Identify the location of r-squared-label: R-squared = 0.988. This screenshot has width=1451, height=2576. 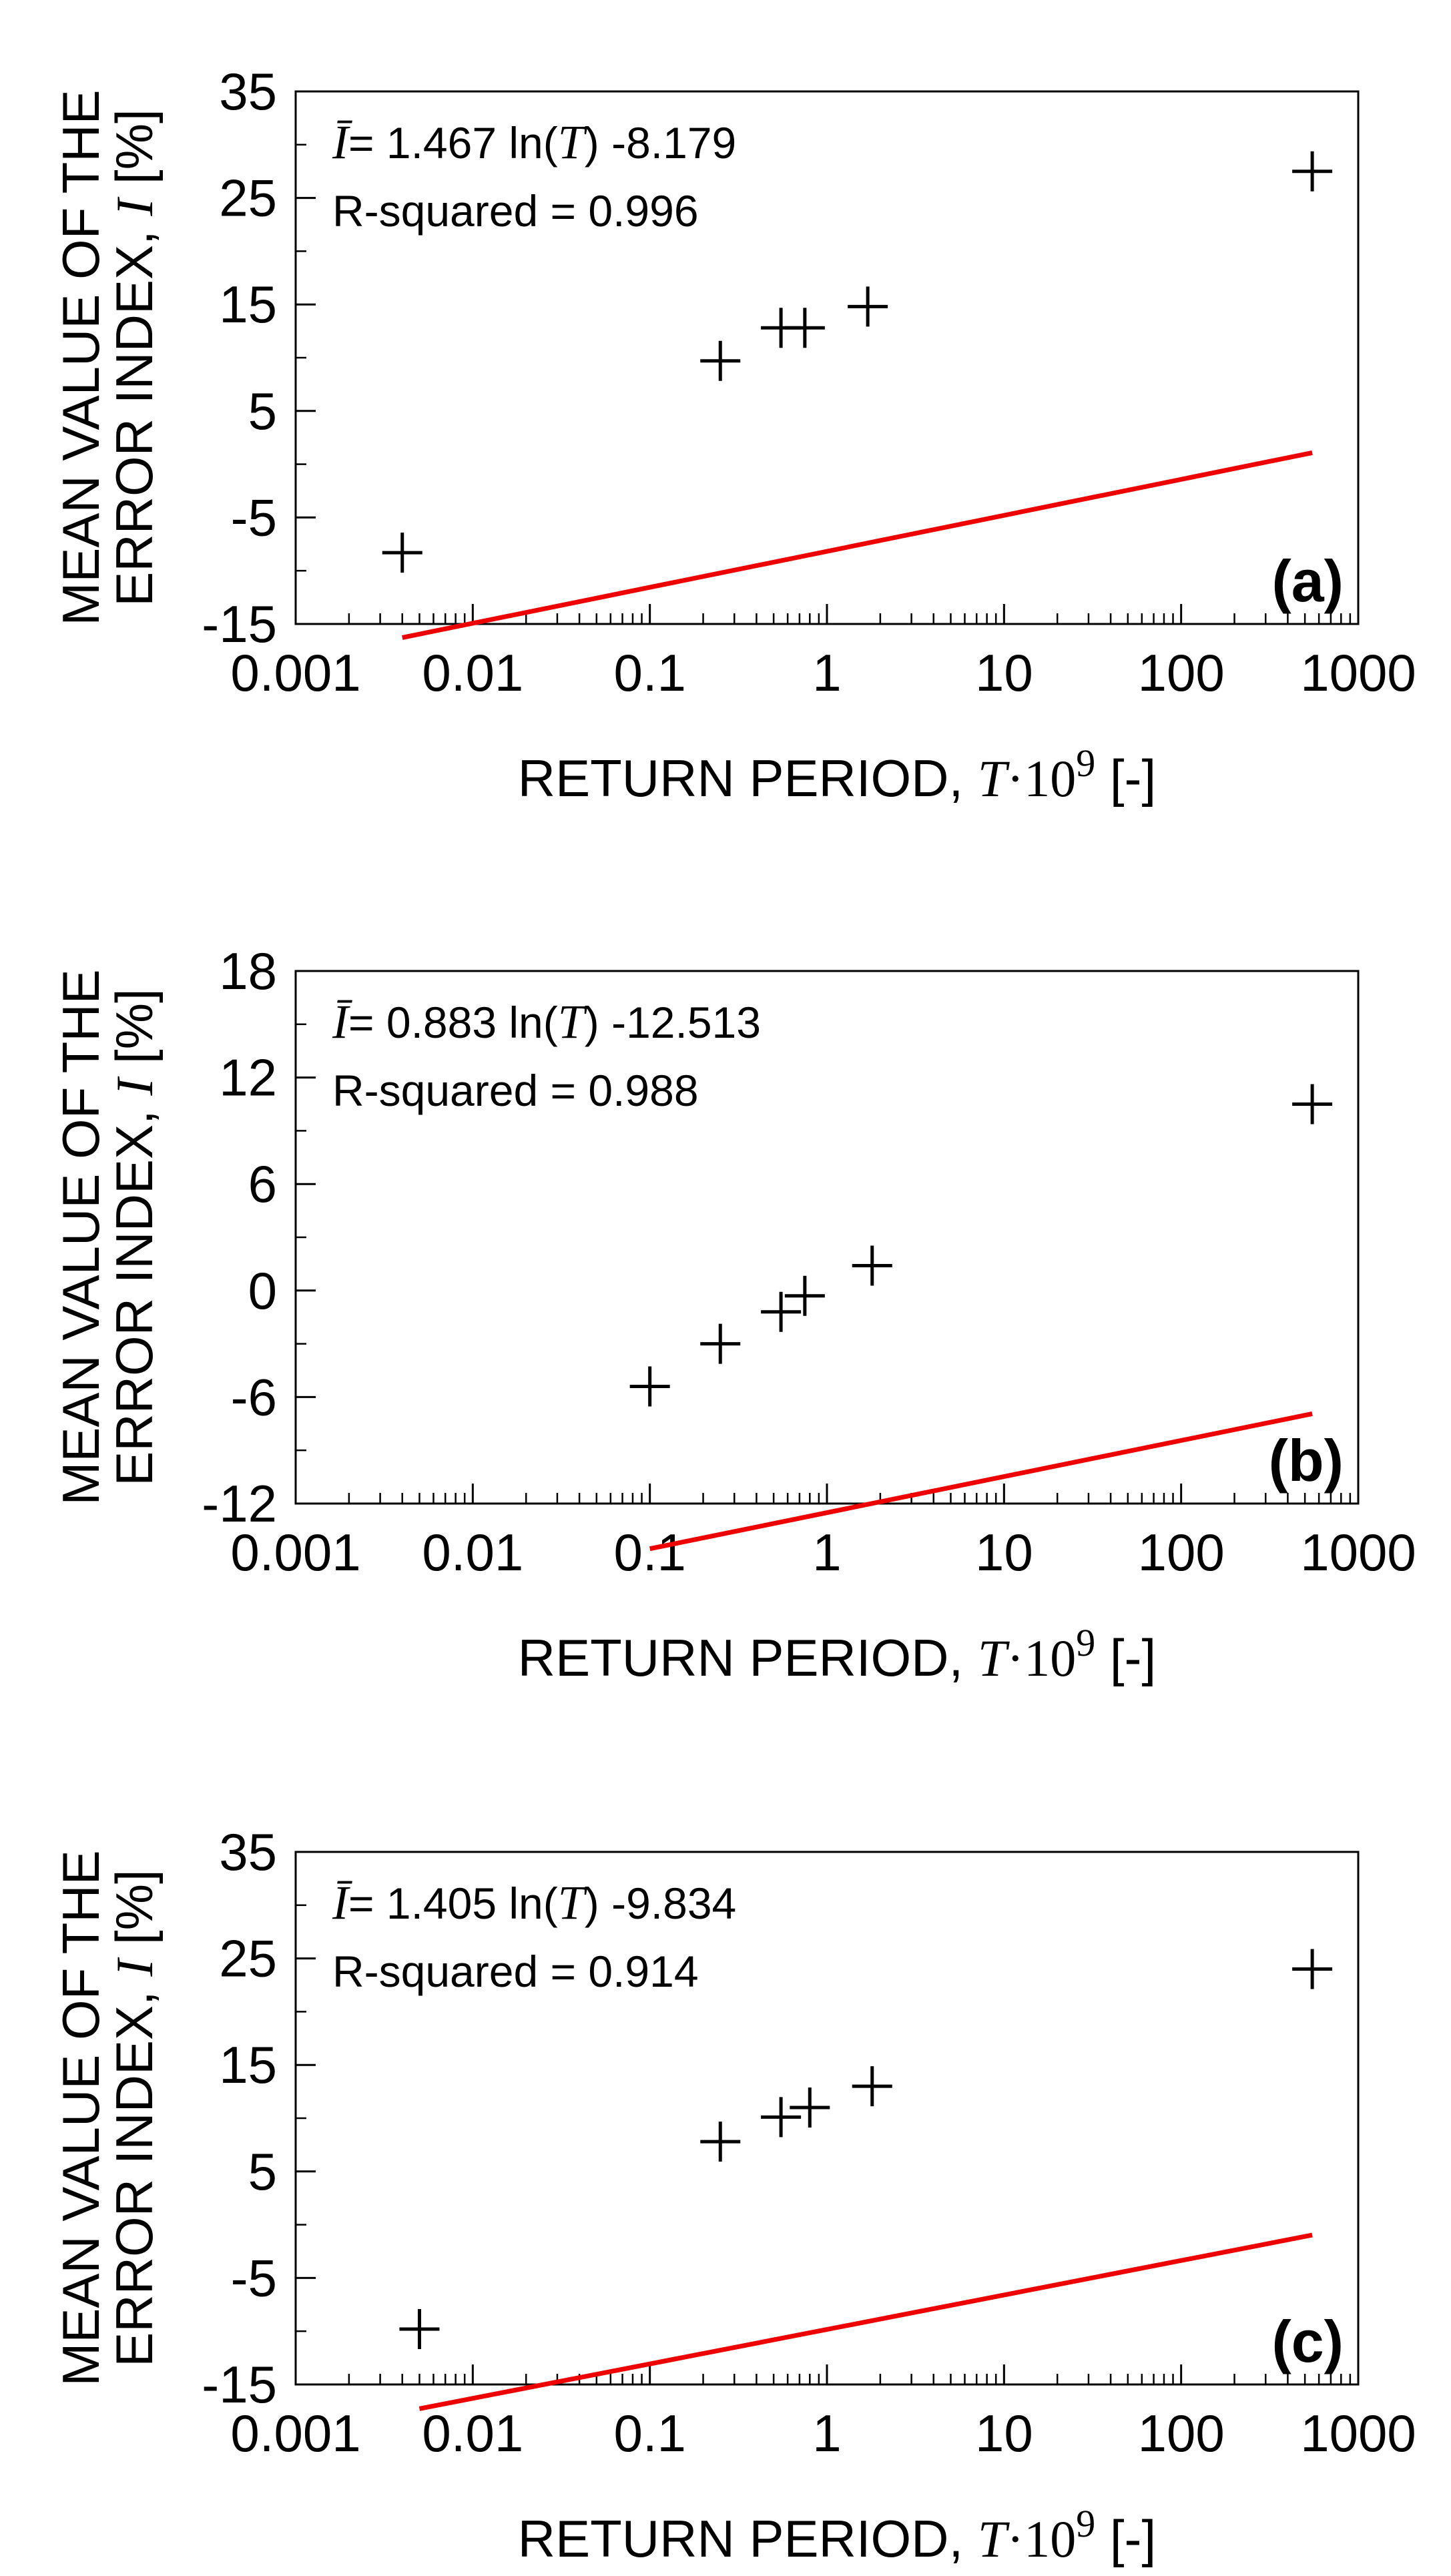
(515, 1090).